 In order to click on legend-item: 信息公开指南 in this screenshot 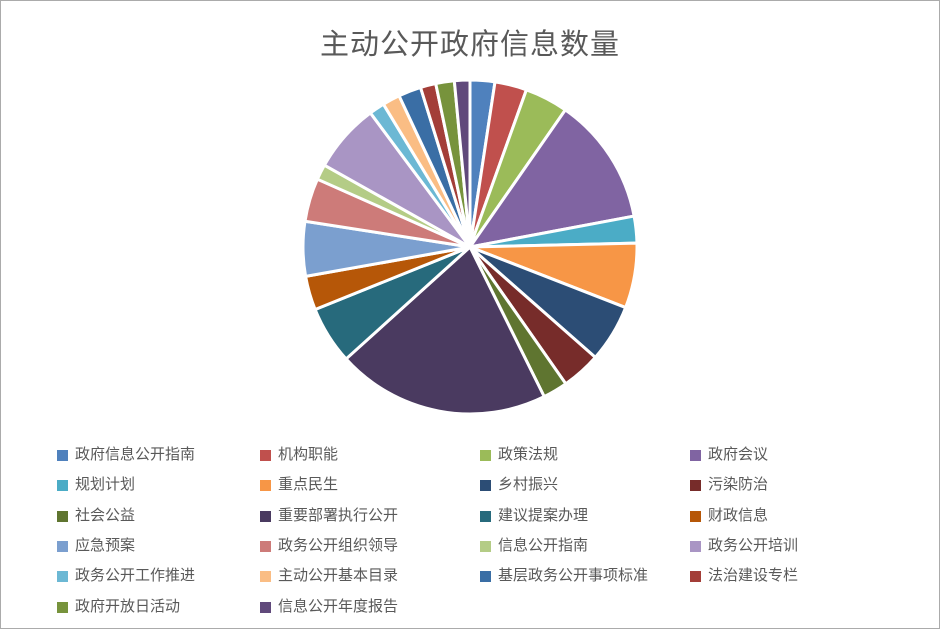, I will do `click(534, 546)`.